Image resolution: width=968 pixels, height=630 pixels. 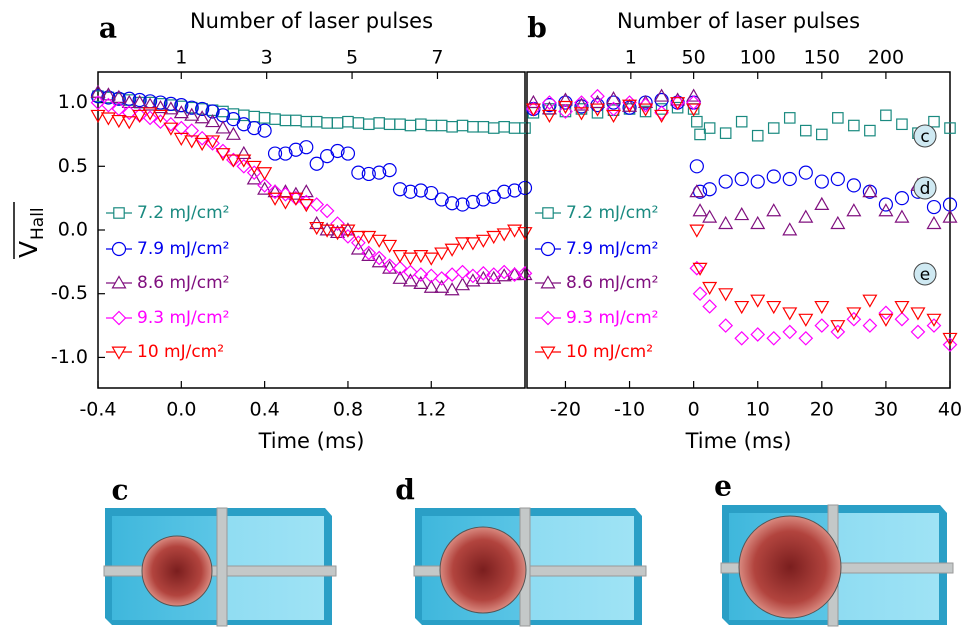 What do you see at coordinates (738, 21) in the screenshot?
I see `x2-axis-label: Number of laser pulses` at bounding box center [738, 21].